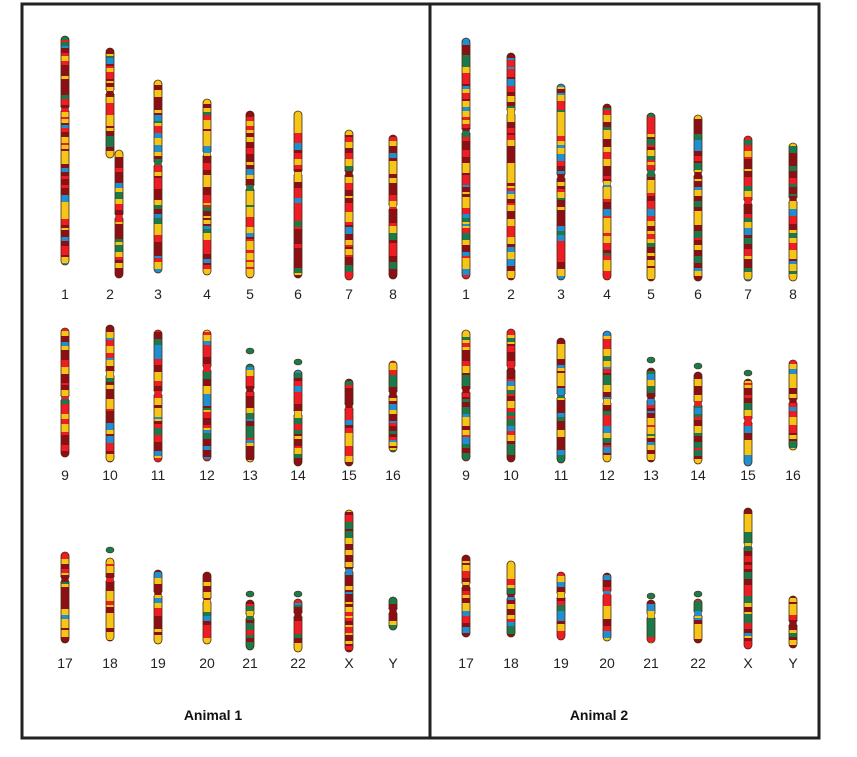  Describe the element at coordinates (65, 475) in the screenshot. I see `chromosome-label: 9` at that location.